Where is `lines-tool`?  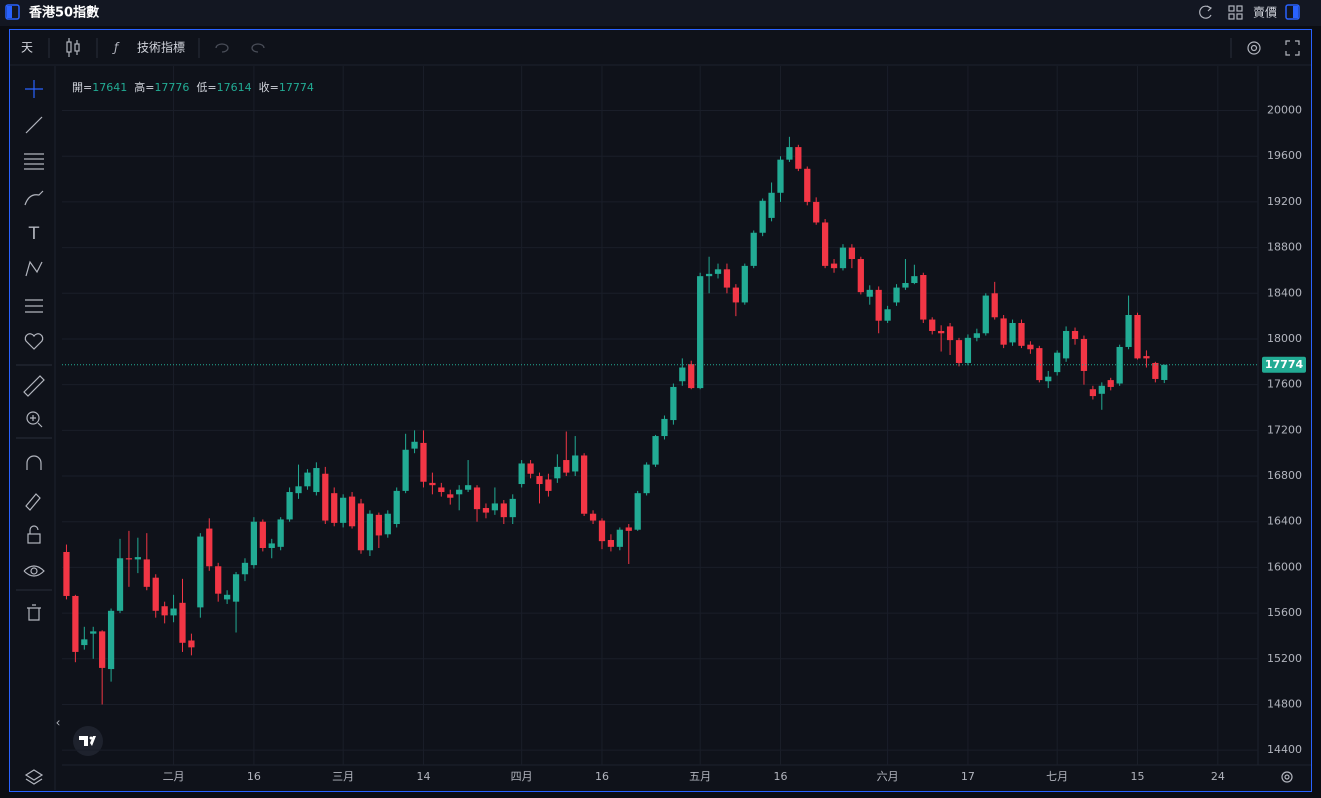
lines-tool is located at coordinates (34, 161).